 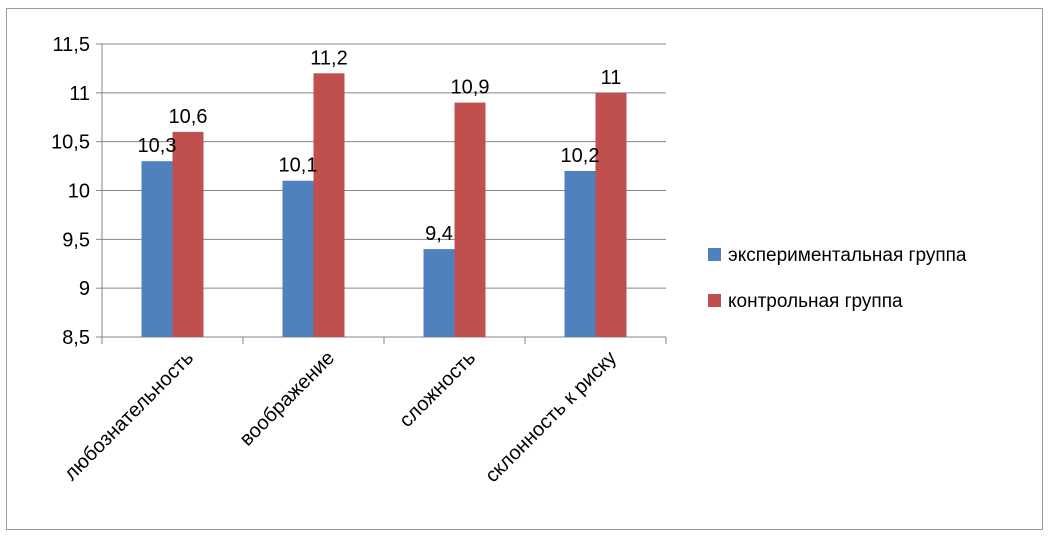 I want to click on data-label: 10,2, so click(x=580, y=156).